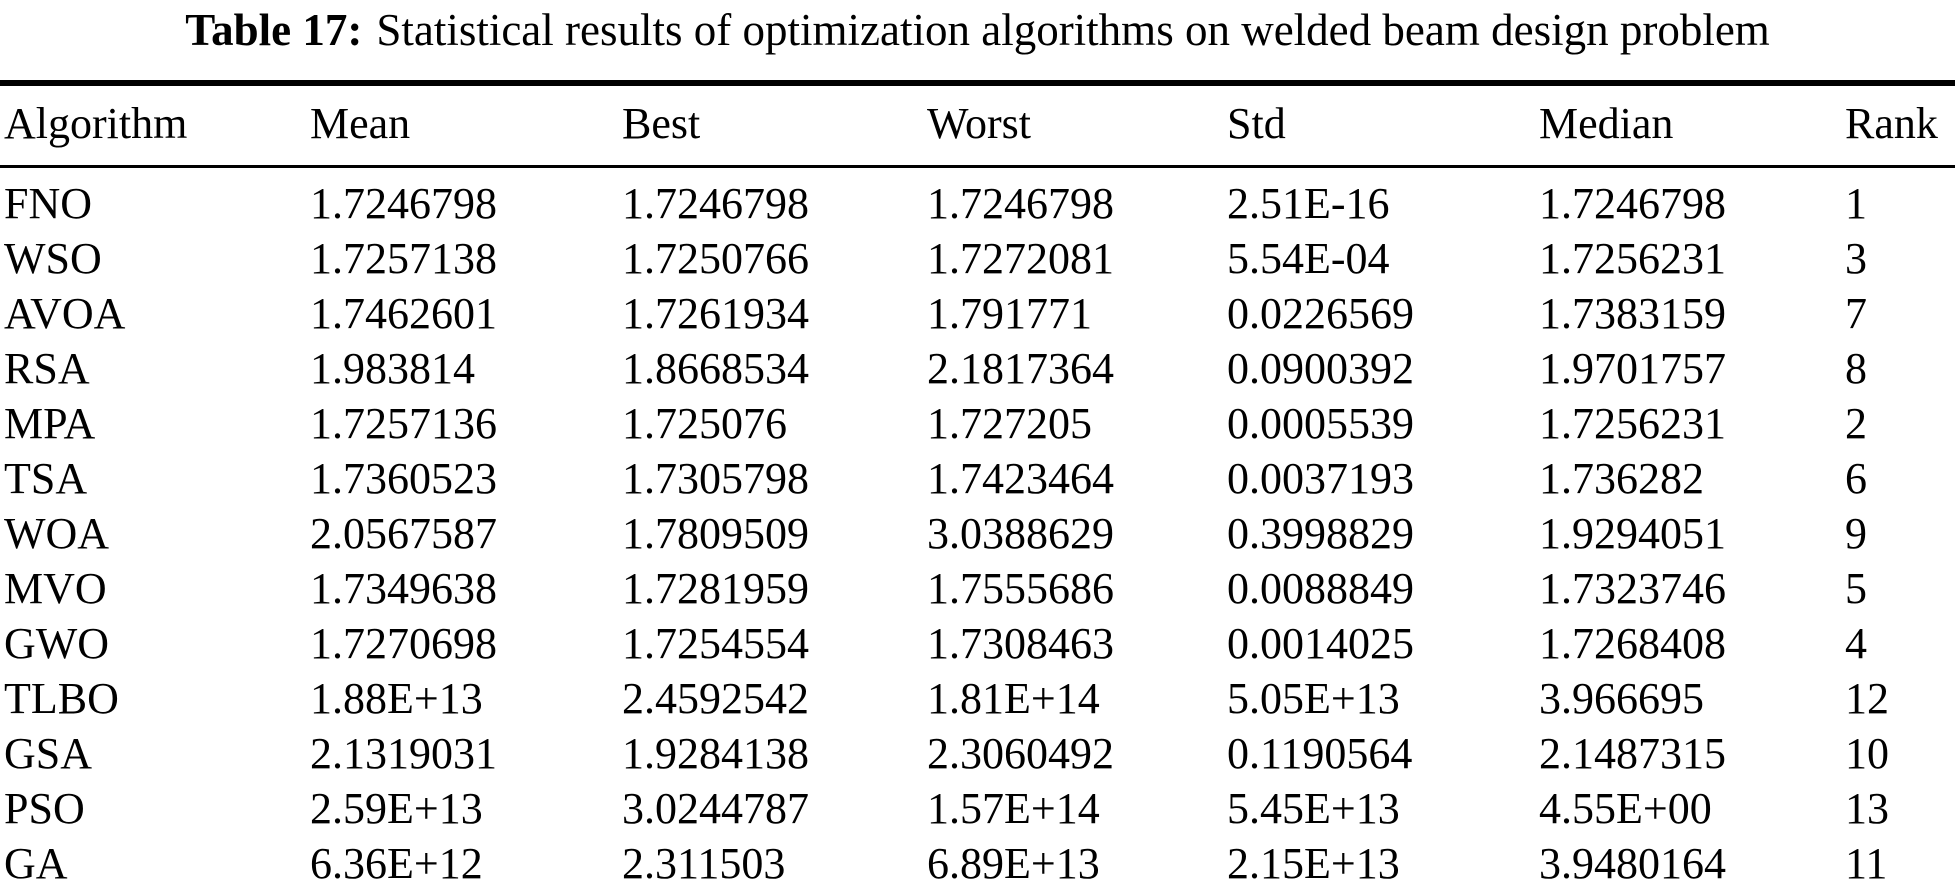  I want to click on cell-mean: 6.36E+12, so click(396, 862).